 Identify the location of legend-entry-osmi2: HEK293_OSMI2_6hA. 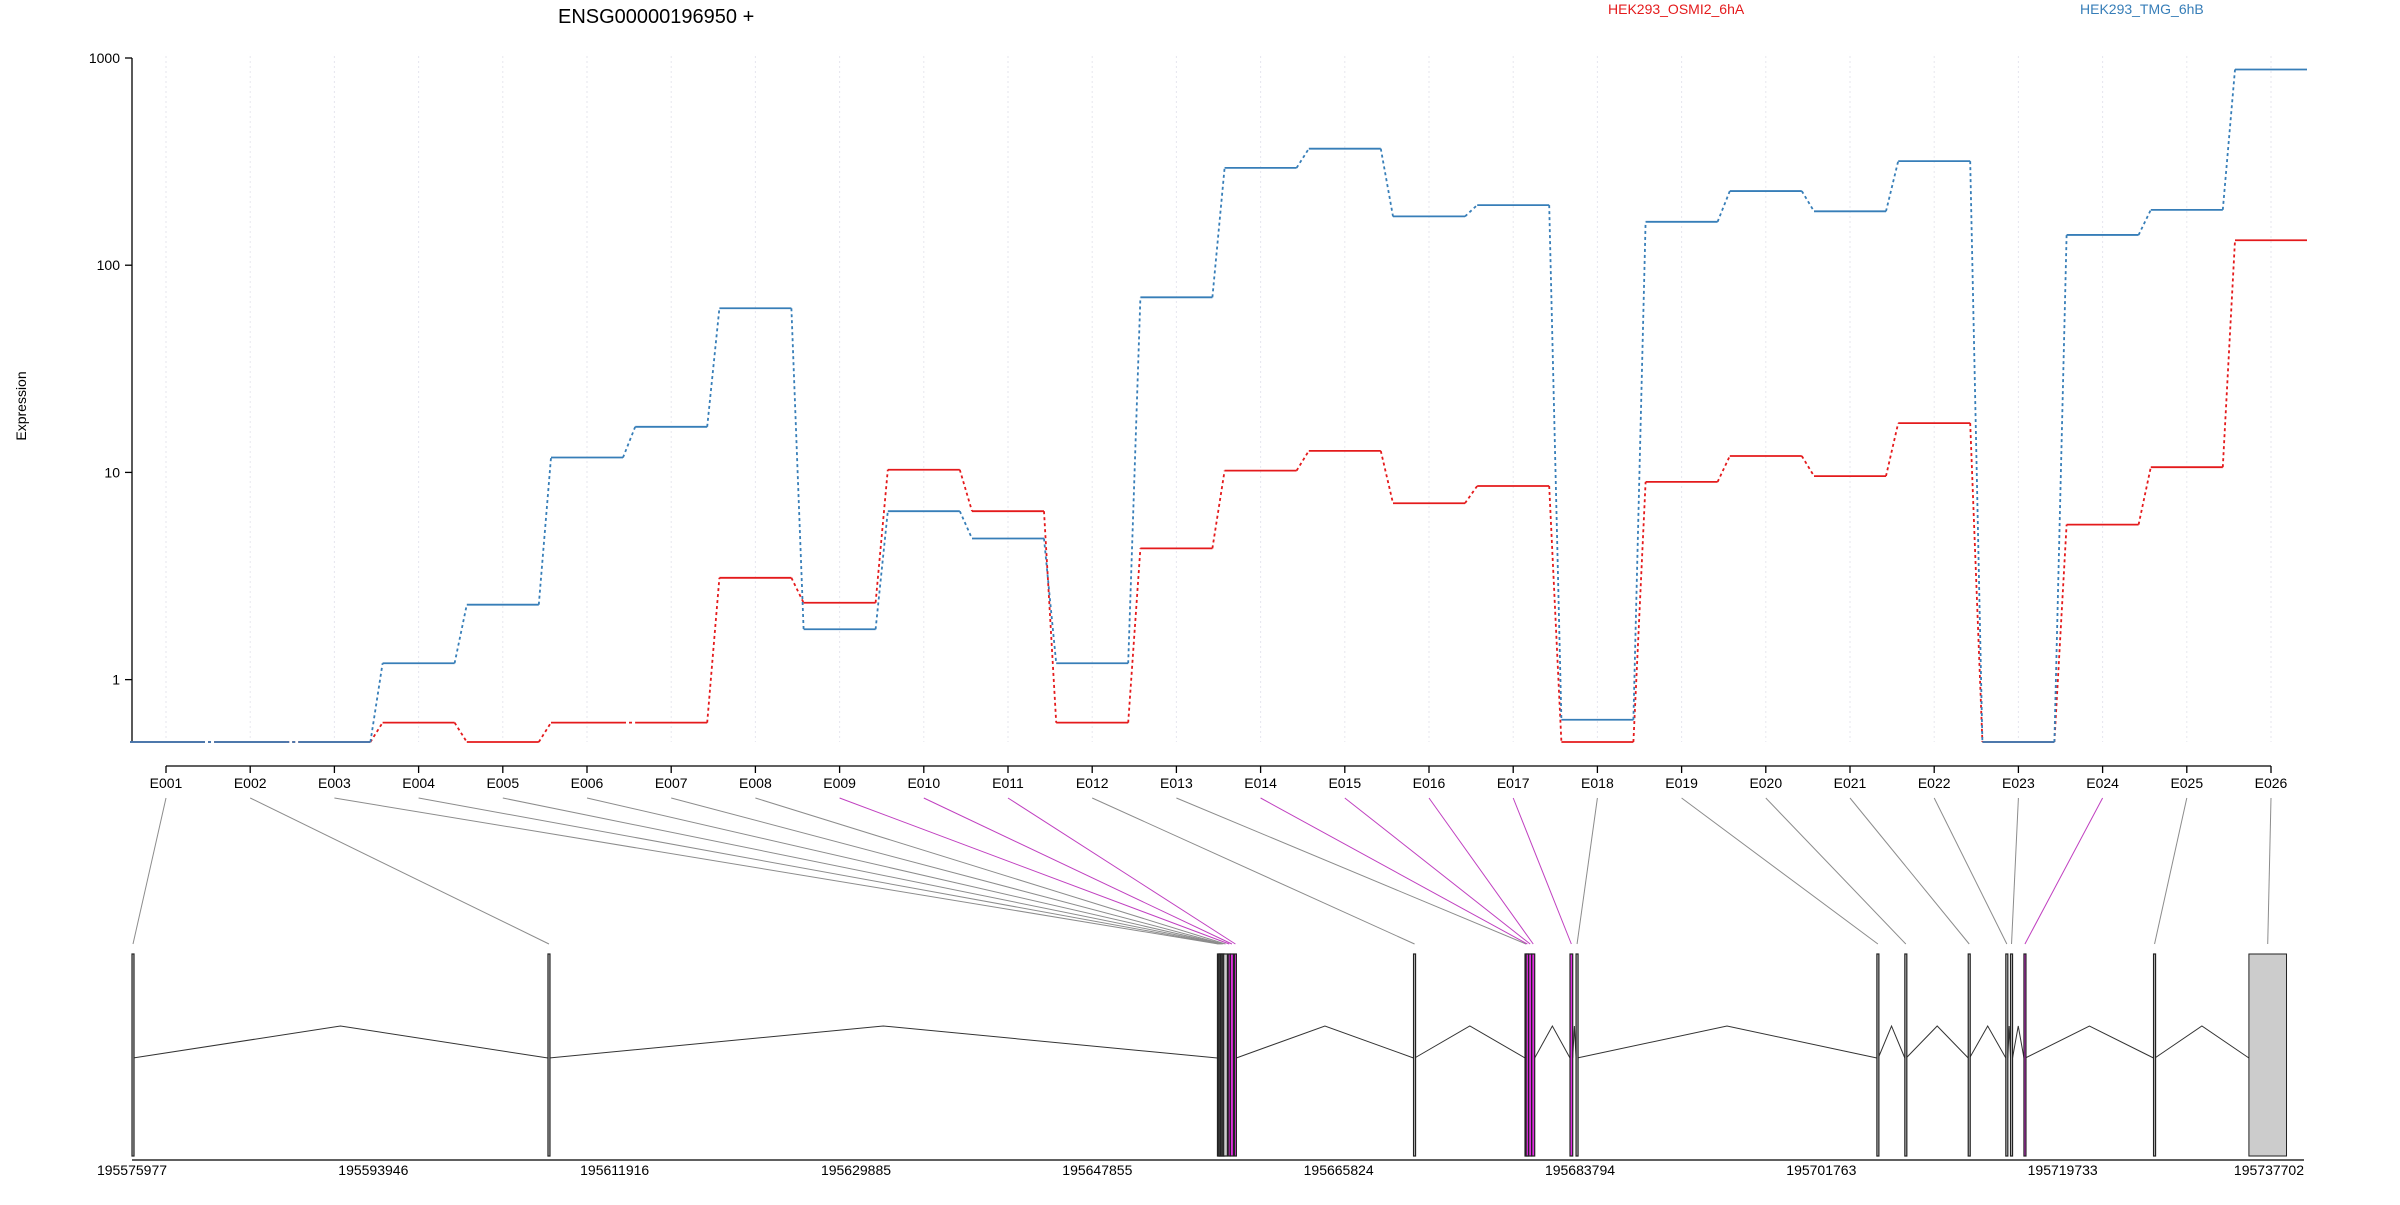
(1676, 9).